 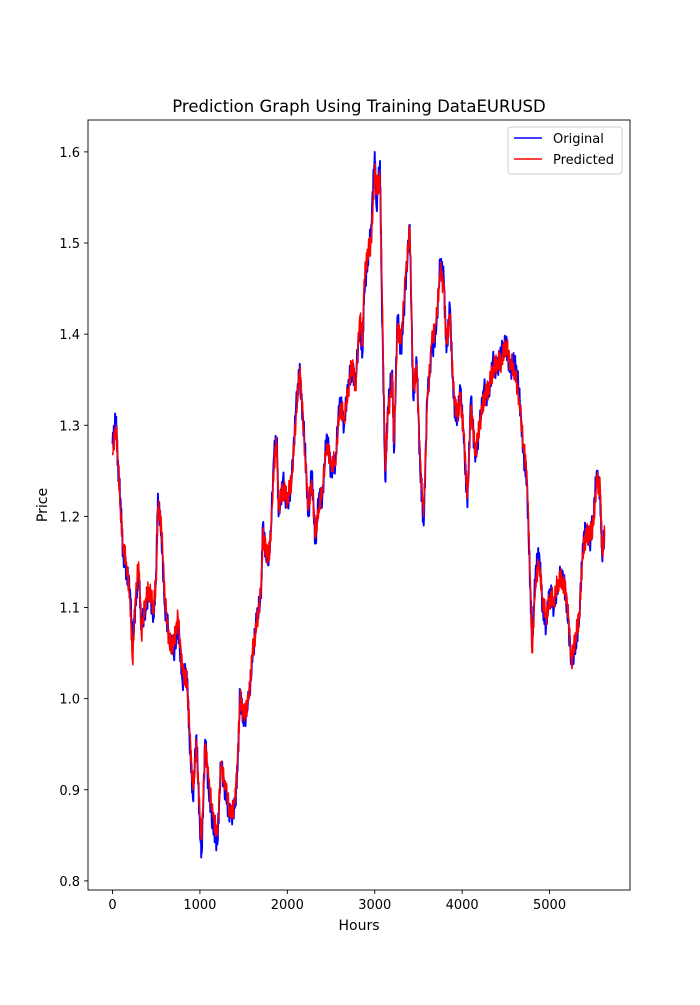 What do you see at coordinates (69, 791) in the screenshot?
I see `y-tick-label: 0.9` at bounding box center [69, 791].